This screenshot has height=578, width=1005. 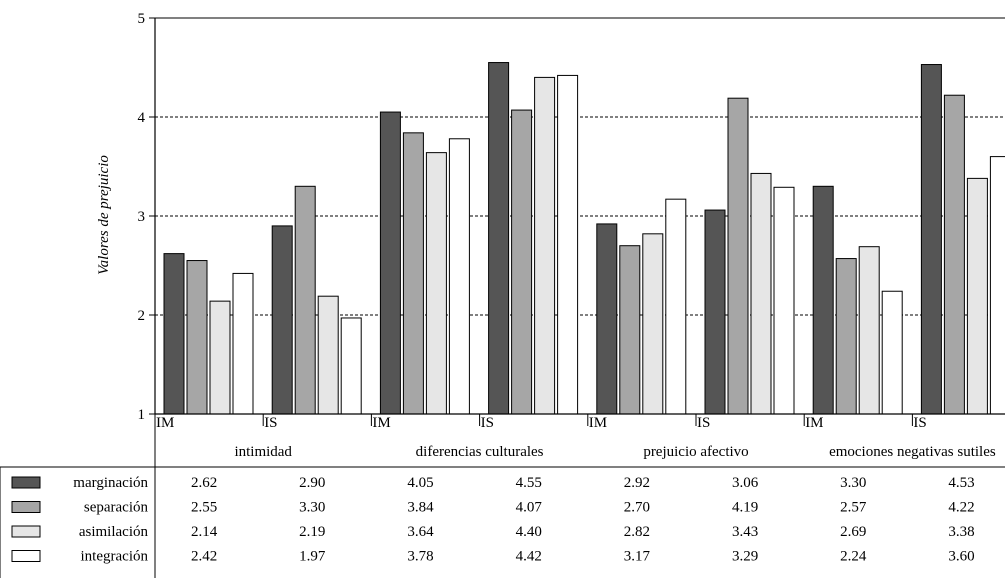 What do you see at coordinates (26, 556) in the screenshot?
I see `legend-swatch-integración` at bounding box center [26, 556].